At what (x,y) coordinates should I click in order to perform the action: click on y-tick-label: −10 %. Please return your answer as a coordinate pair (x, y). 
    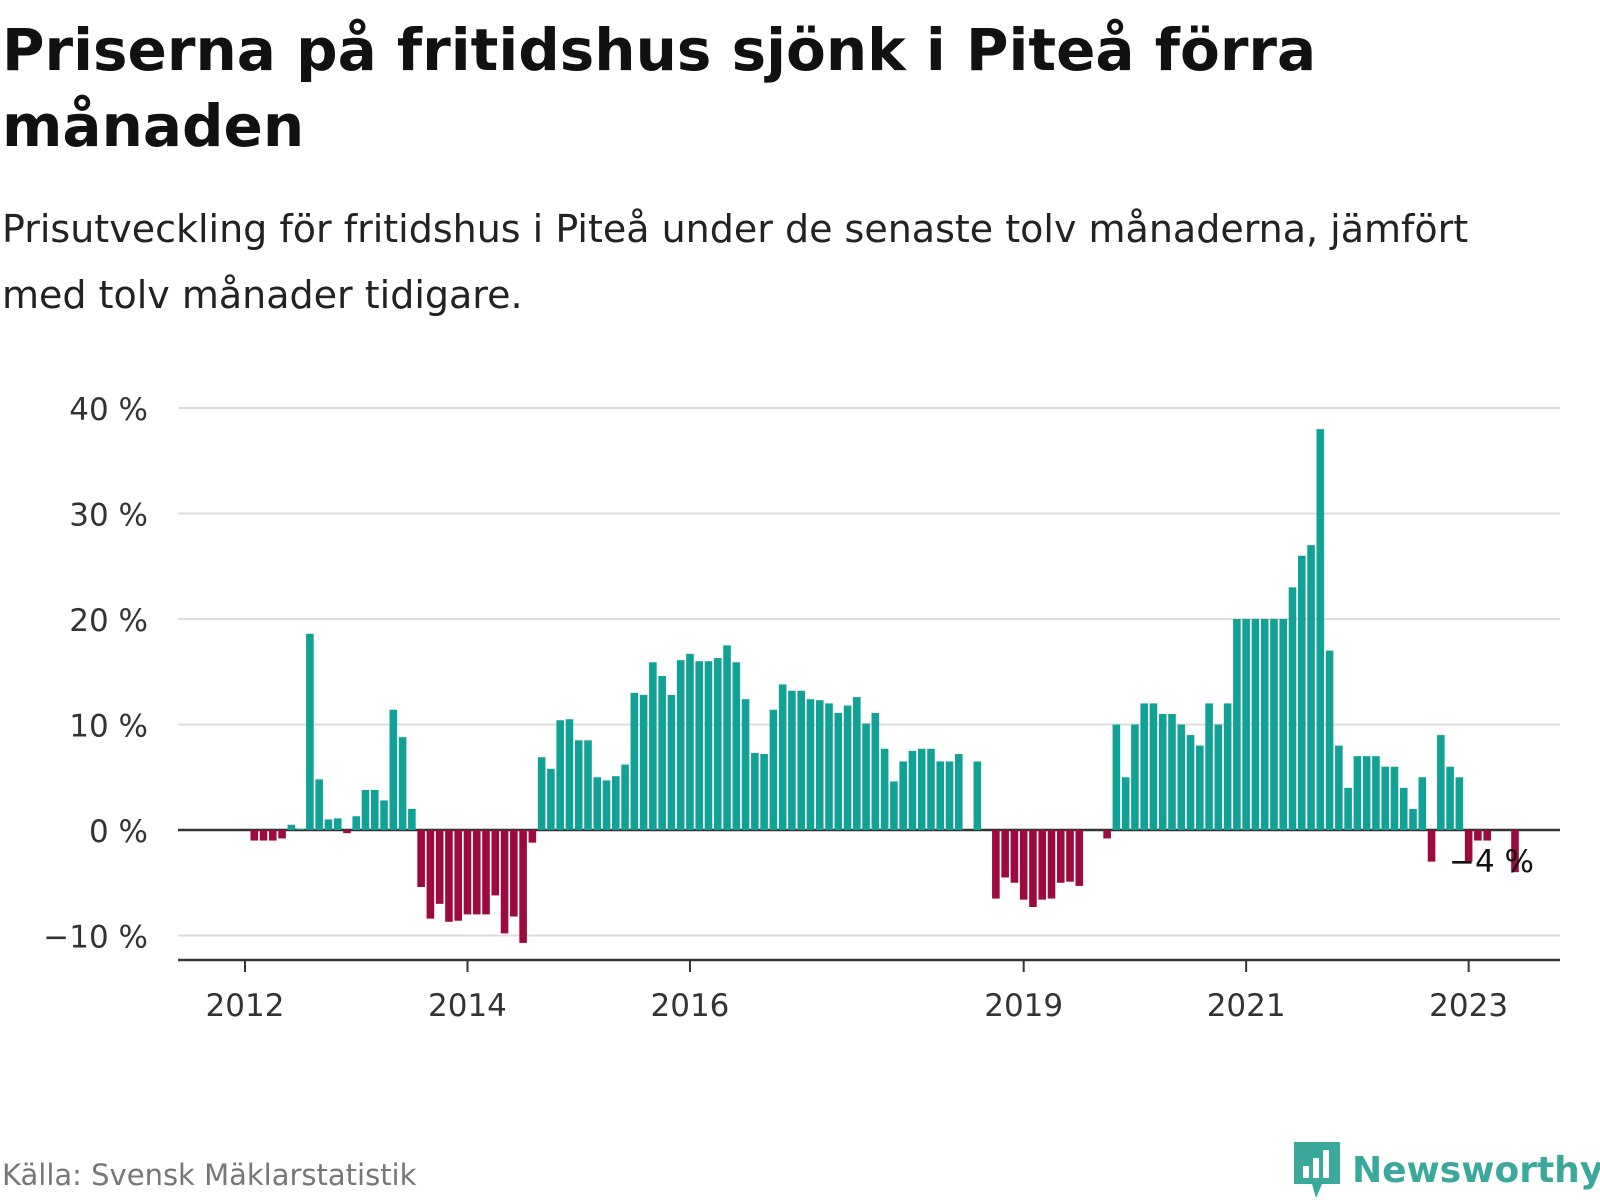
    Looking at the image, I should click on (95, 938).